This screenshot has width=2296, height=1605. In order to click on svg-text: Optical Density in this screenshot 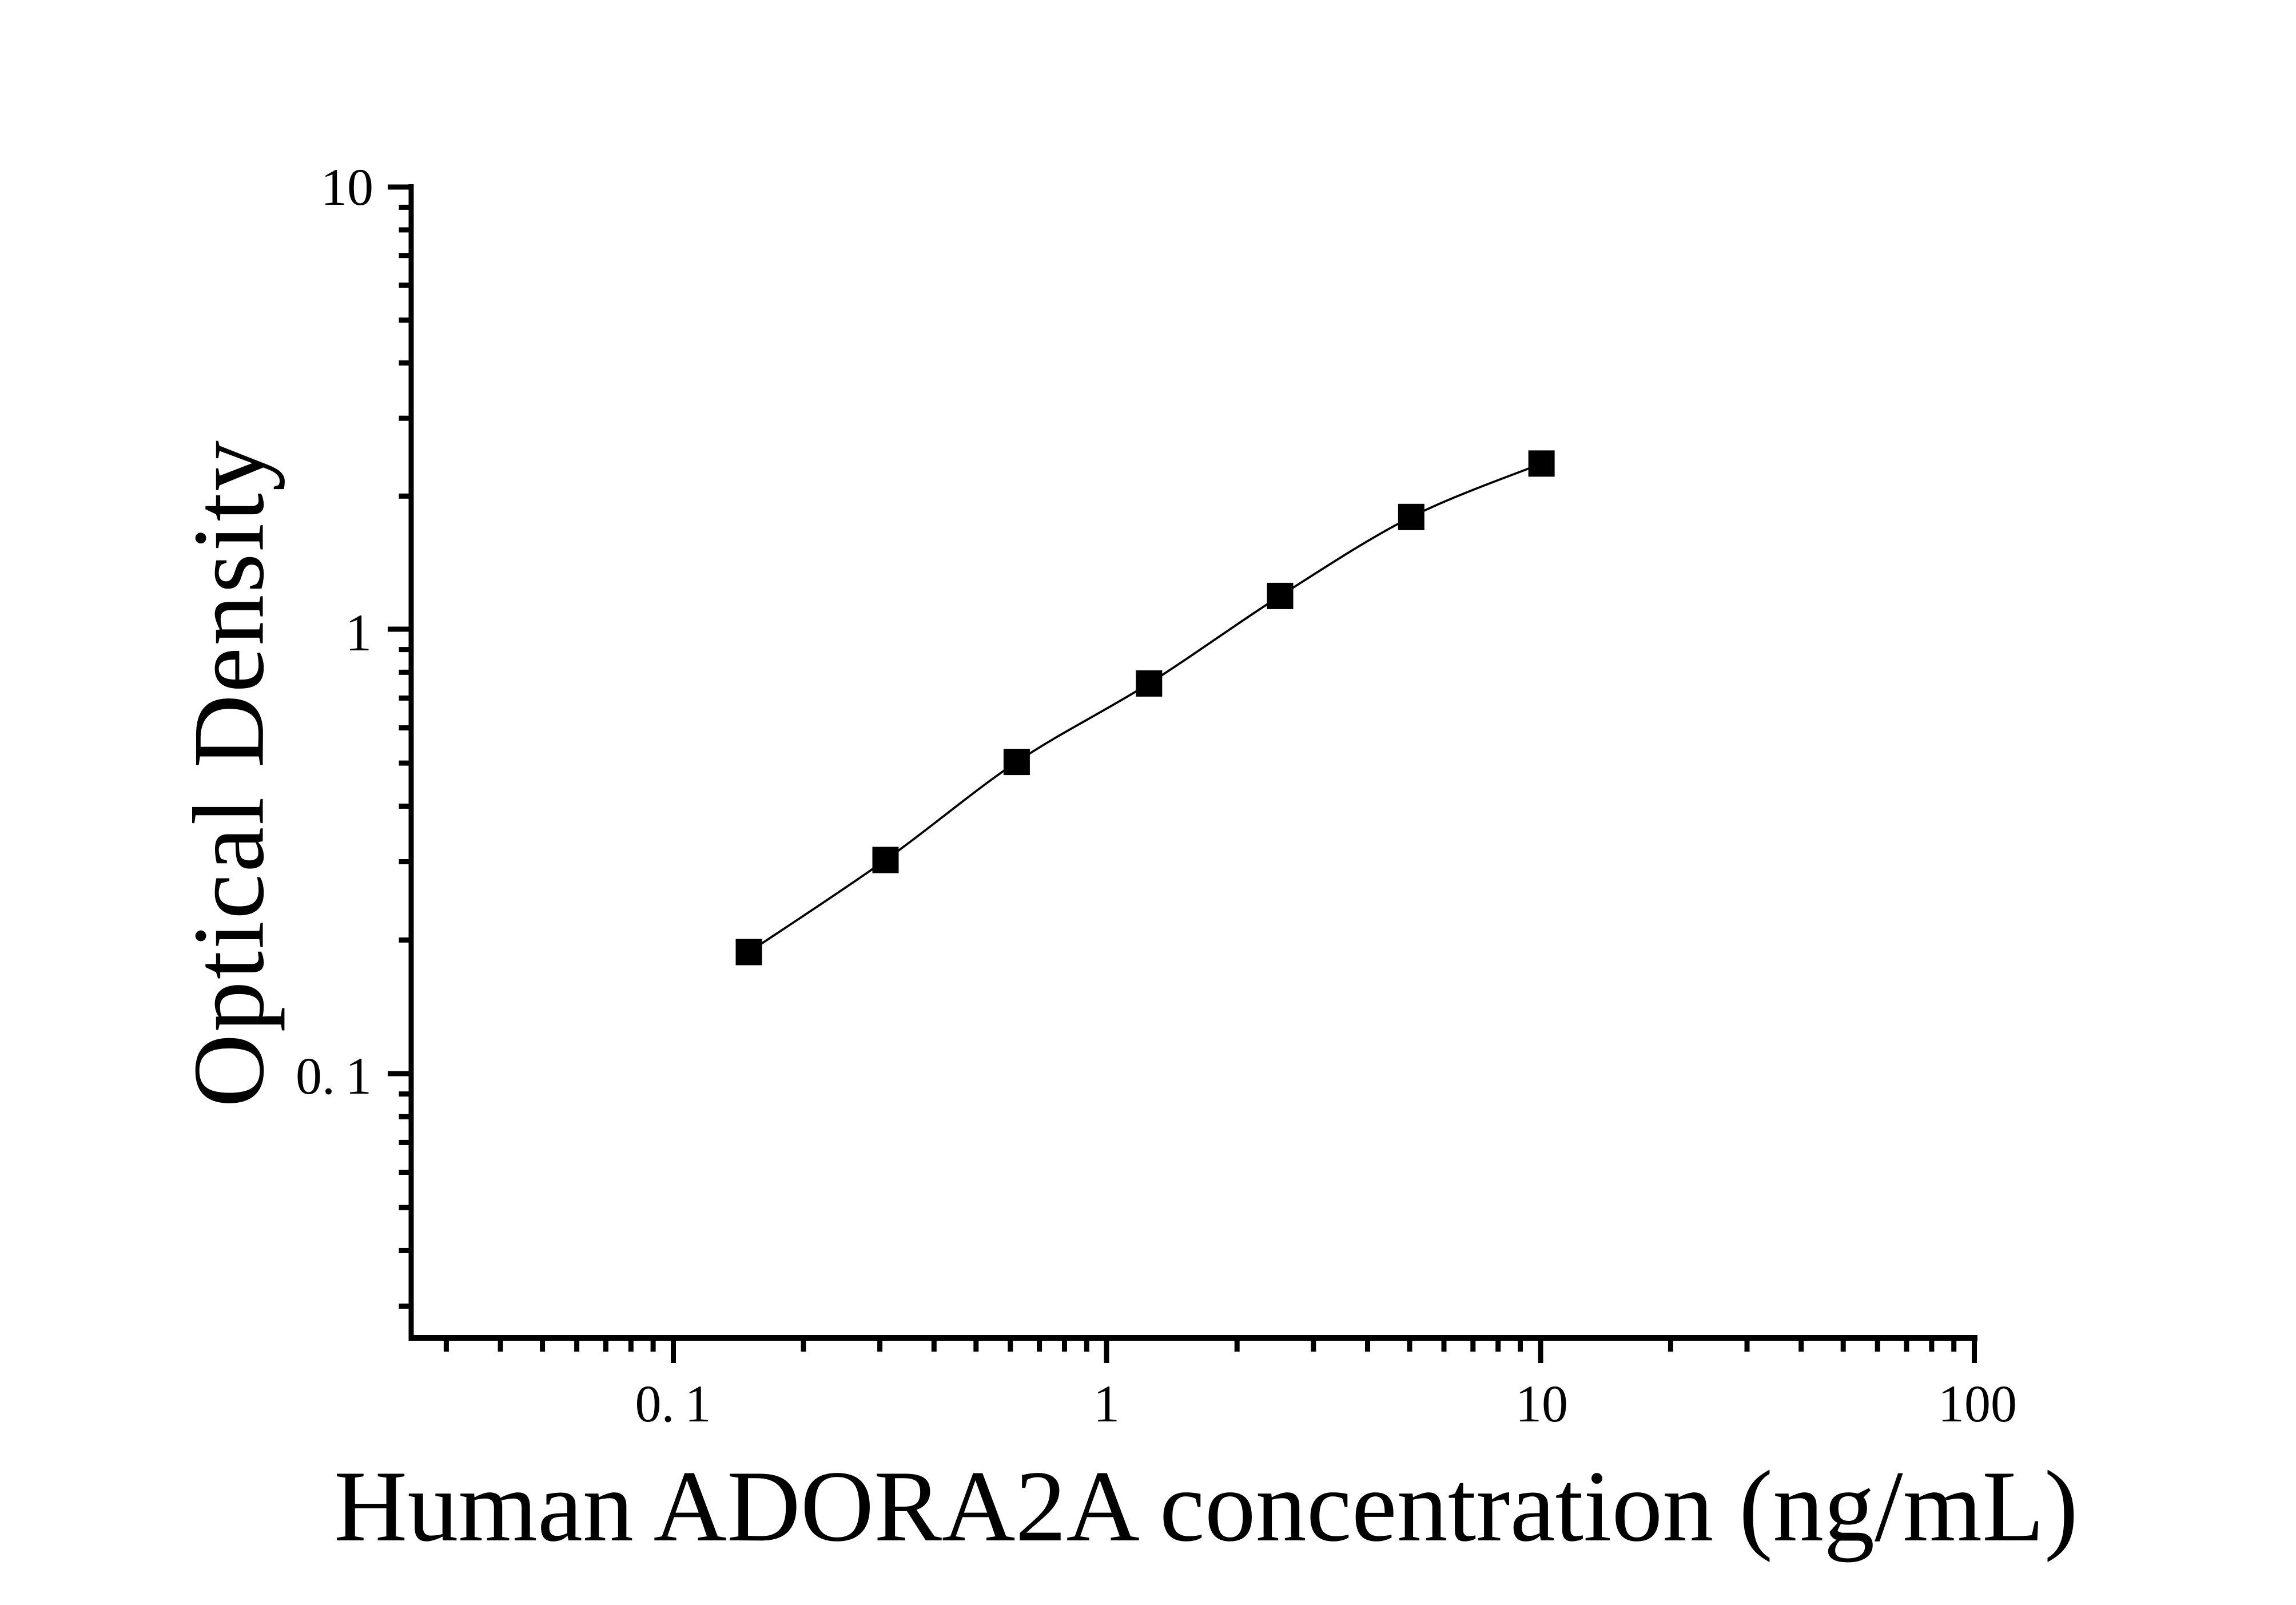, I will do `click(229, 773)`.